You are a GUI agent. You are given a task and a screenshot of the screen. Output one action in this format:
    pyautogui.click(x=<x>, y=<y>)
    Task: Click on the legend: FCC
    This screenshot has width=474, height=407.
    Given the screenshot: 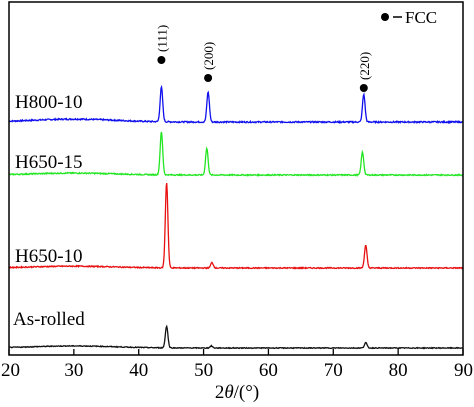 What is the action you would take?
    pyautogui.click(x=409, y=17)
    